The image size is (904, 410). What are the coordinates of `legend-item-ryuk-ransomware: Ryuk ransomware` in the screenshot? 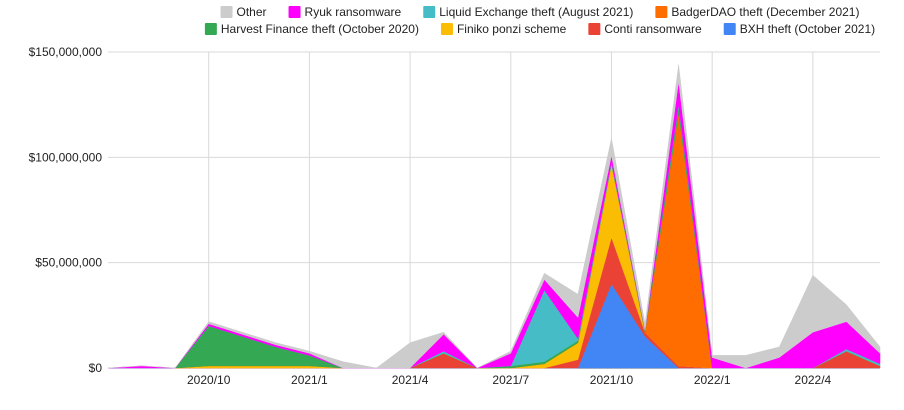 It's located at (345, 12).